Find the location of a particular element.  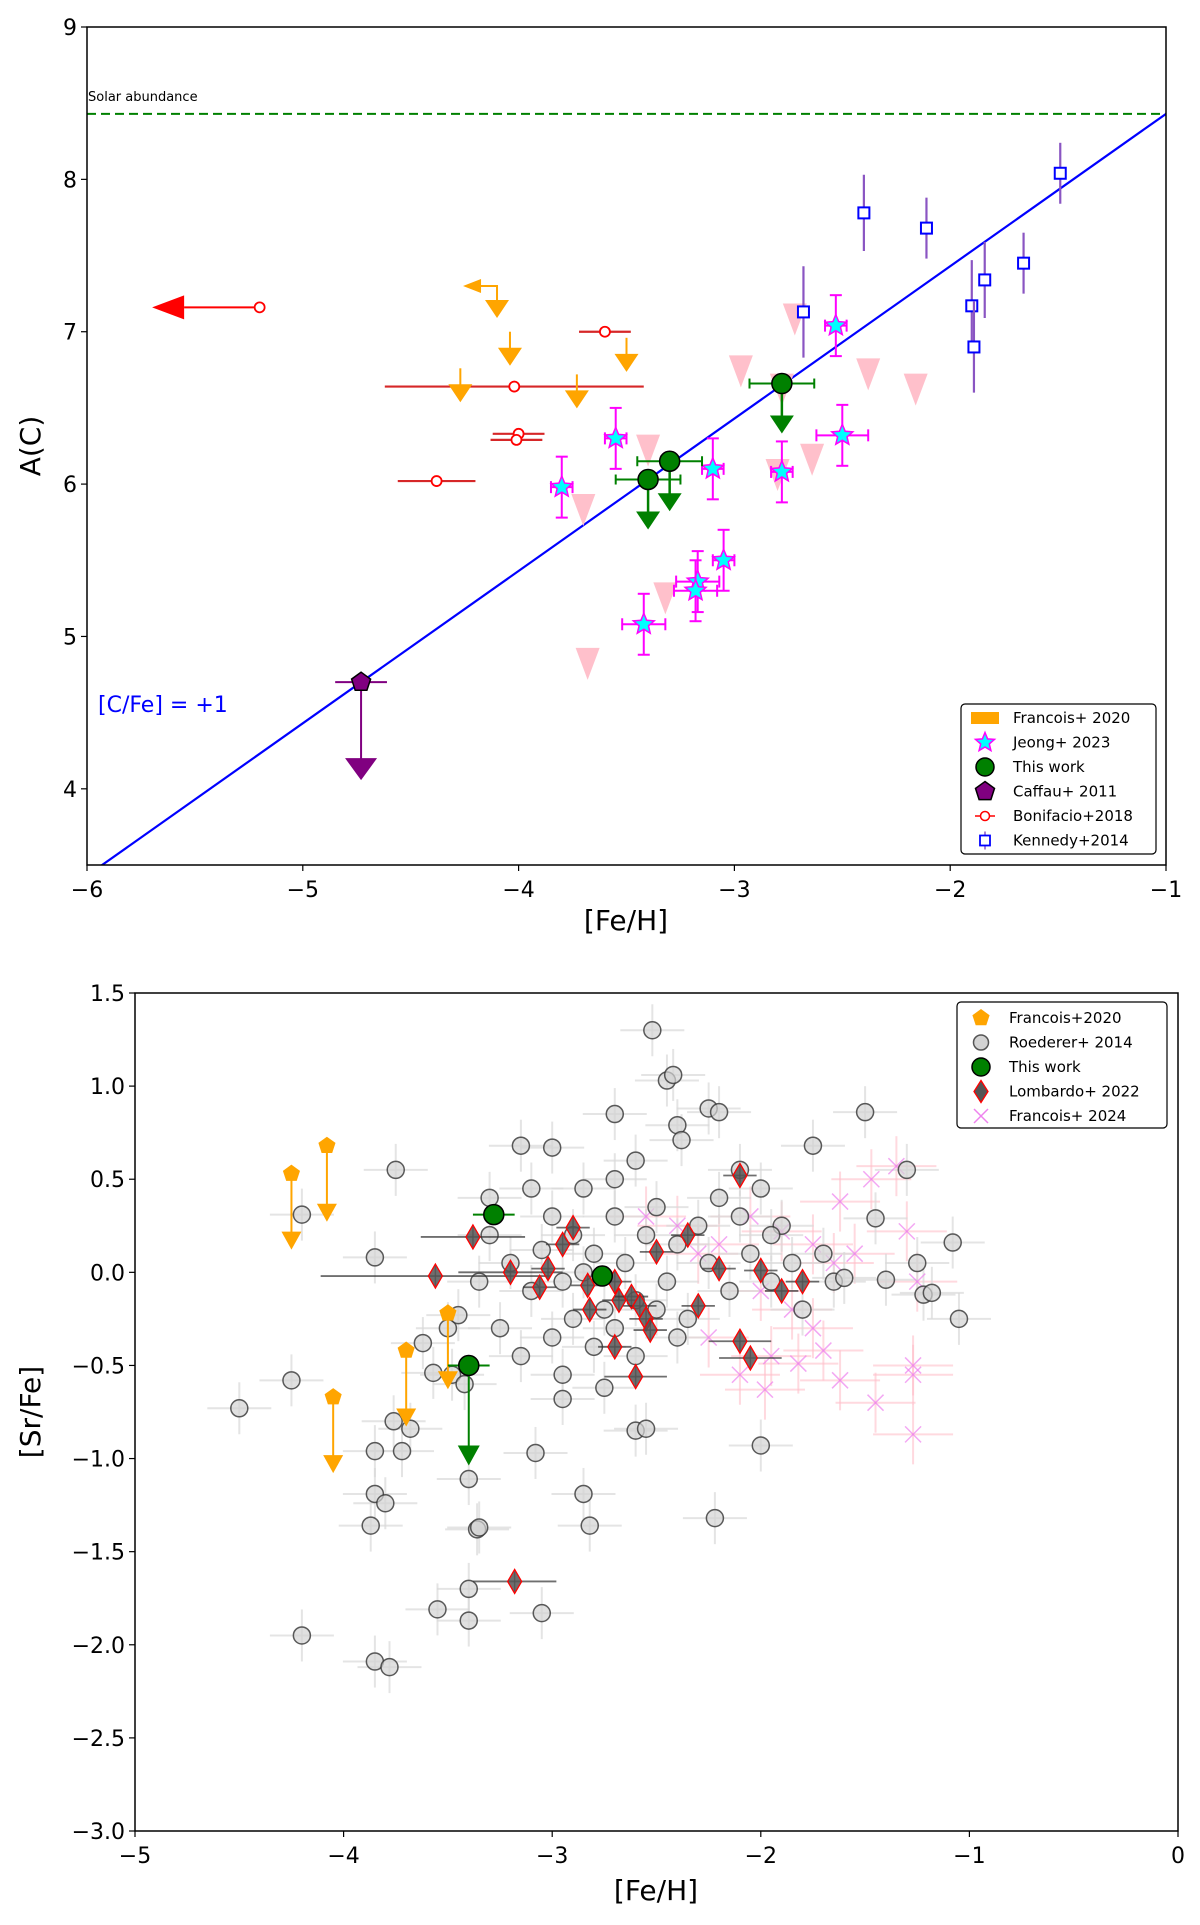

solar-abundance-label: Solar abundance is located at coordinates (143, 97).